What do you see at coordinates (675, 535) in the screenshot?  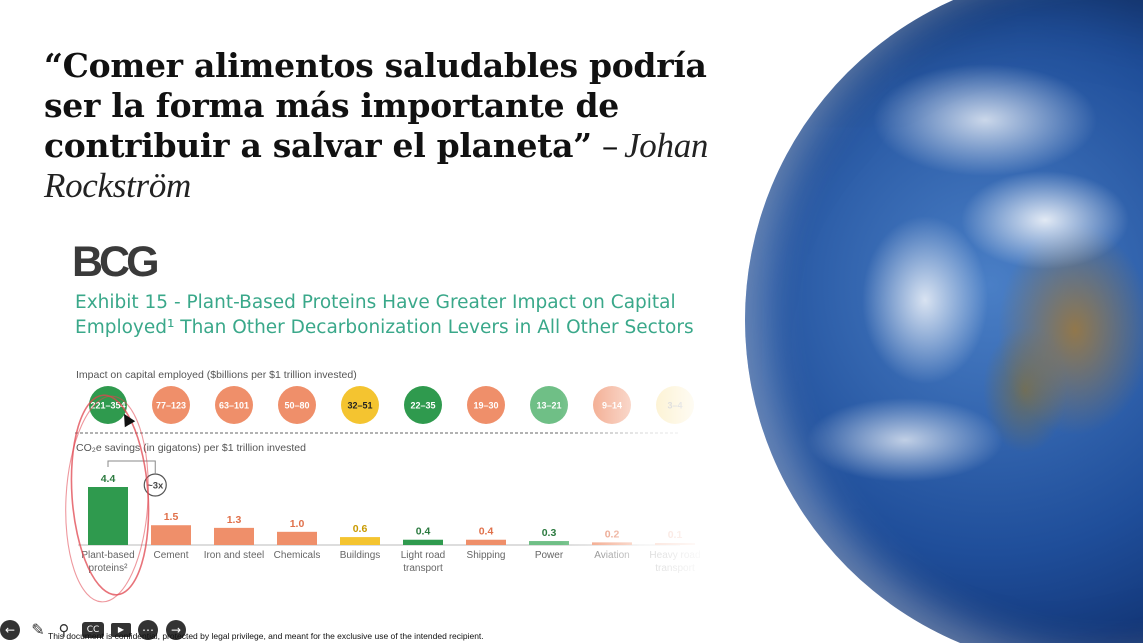 I see `bar-value-label: 0.1` at bounding box center [675, 535].